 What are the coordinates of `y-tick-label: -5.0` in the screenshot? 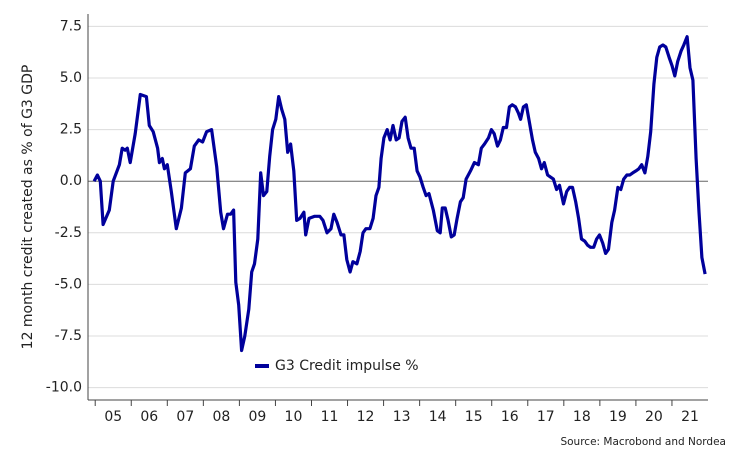 It's located at (68, 284).